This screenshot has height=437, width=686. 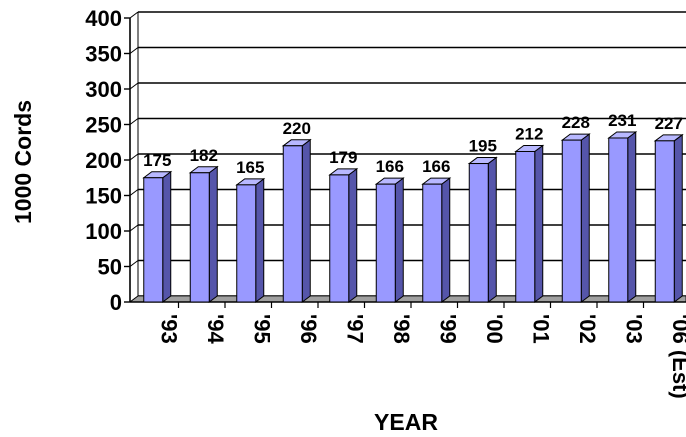 What do you see at coordinates (204, 155) in the screenshot?
I see `data-label: 182` at bounding box center [204, 155].